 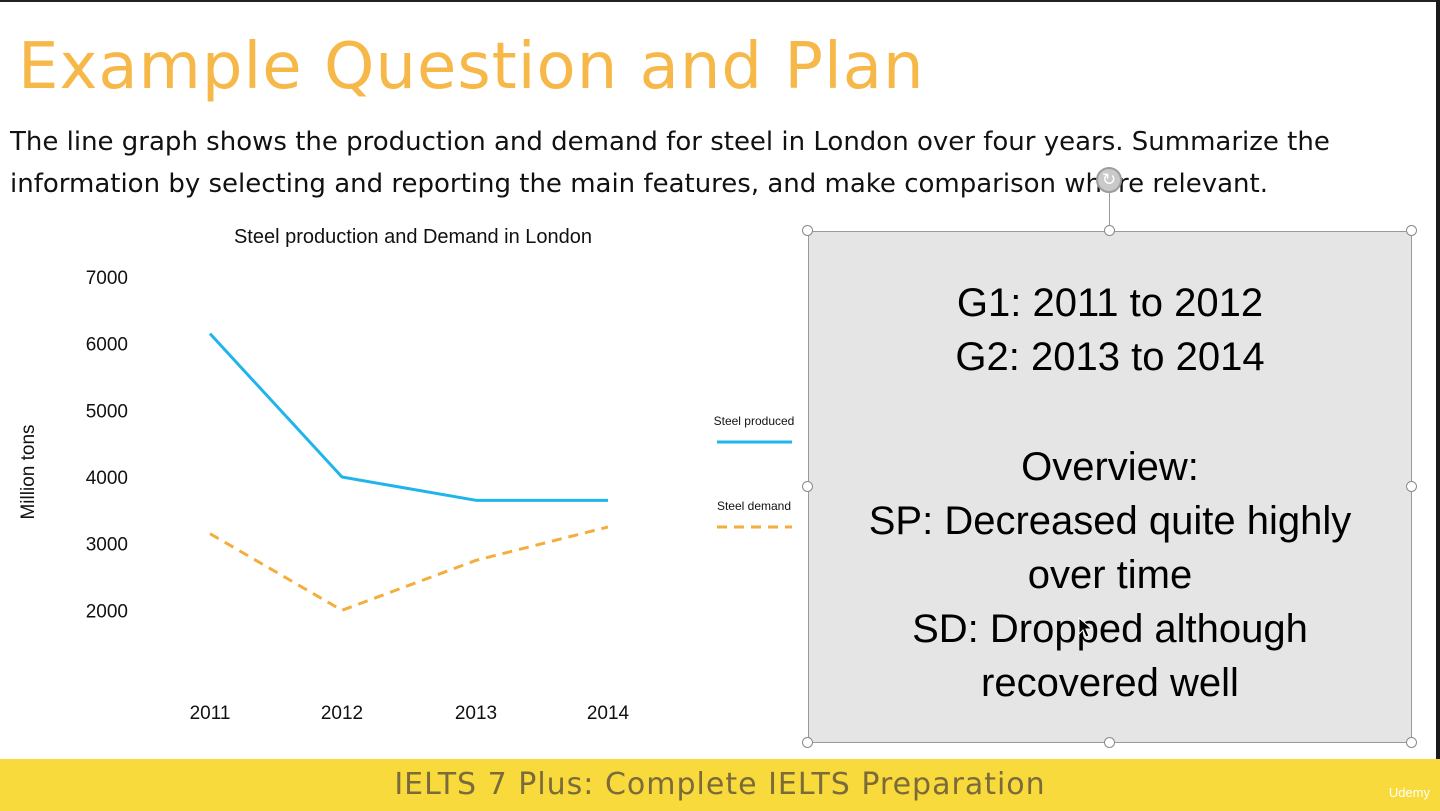 I want to click on slide-title: Example Question and Plan, so click(x=471, y=67).